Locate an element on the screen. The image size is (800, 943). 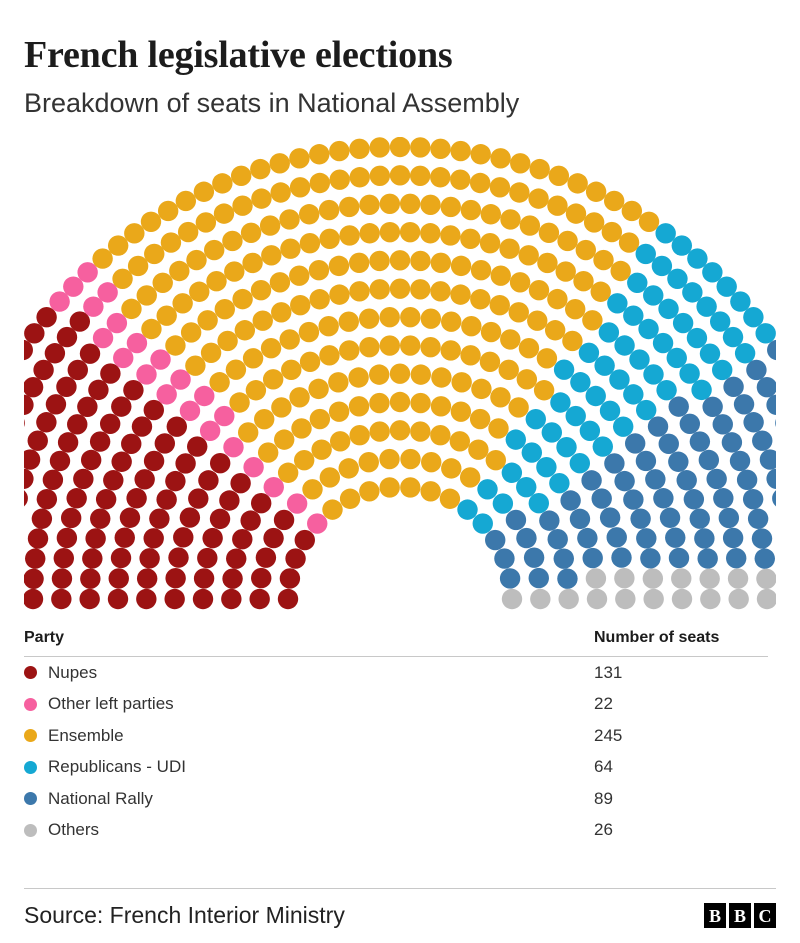
legend-party-label: Republicans - UDI is located at coordinates (117, 767).